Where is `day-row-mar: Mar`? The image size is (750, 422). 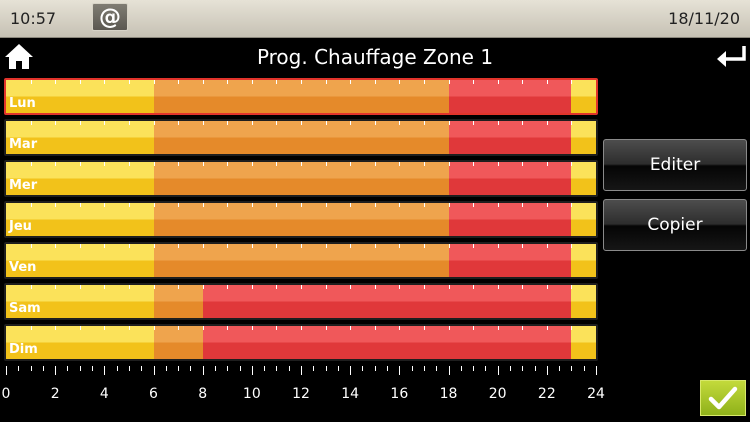
day-row-mar: Mar is located at coordinates (301, 137).